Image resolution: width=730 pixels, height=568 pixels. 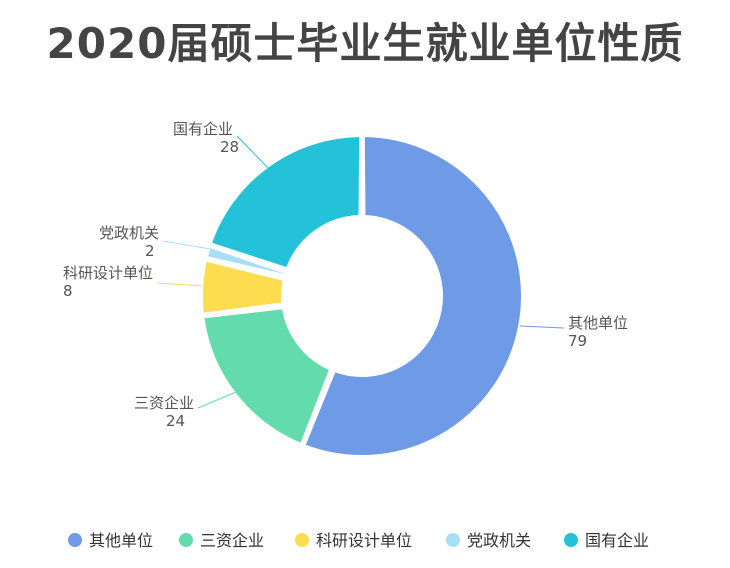 I want to click on legend-label-2: 科研设计单位, so click(x=364, y=540).